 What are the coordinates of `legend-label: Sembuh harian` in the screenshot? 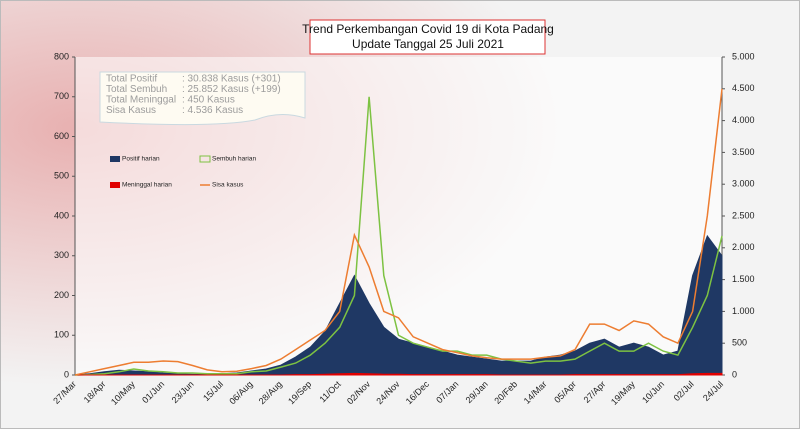 It's located at (234, 159).